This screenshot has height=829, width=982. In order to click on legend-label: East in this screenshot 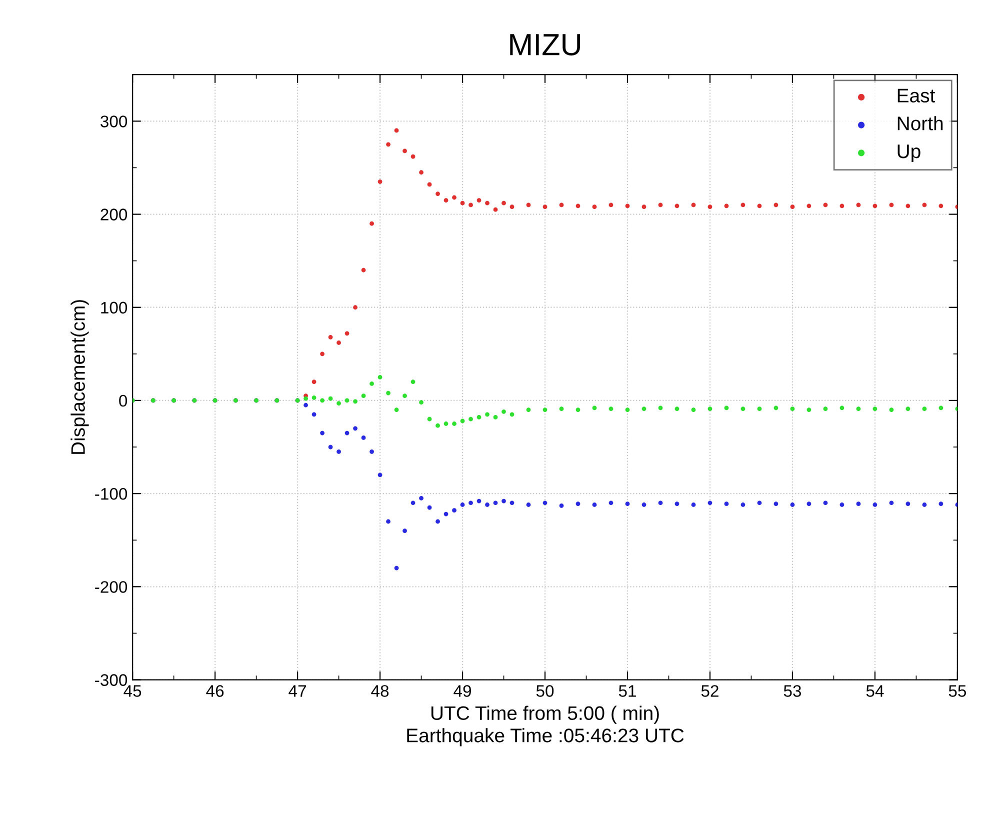, I will do `click(917, 95)`.